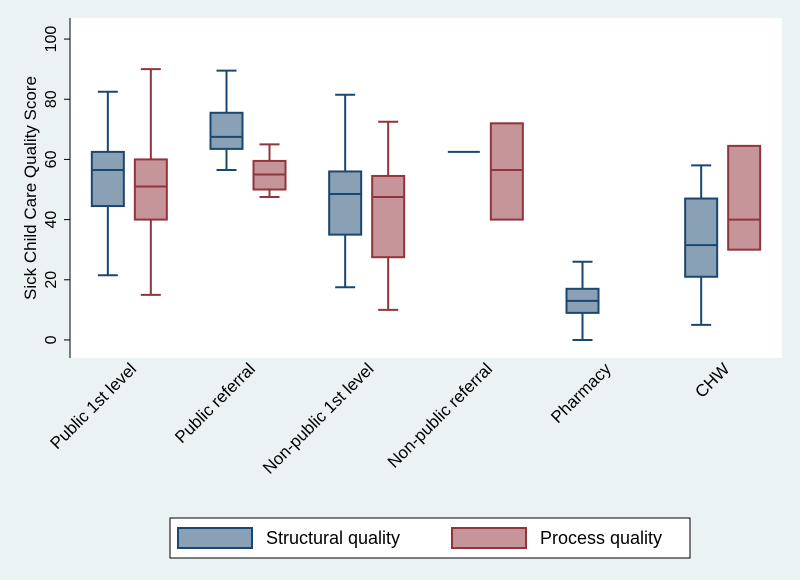  I want to click on y-tick-label: 40, so click(51, 220).